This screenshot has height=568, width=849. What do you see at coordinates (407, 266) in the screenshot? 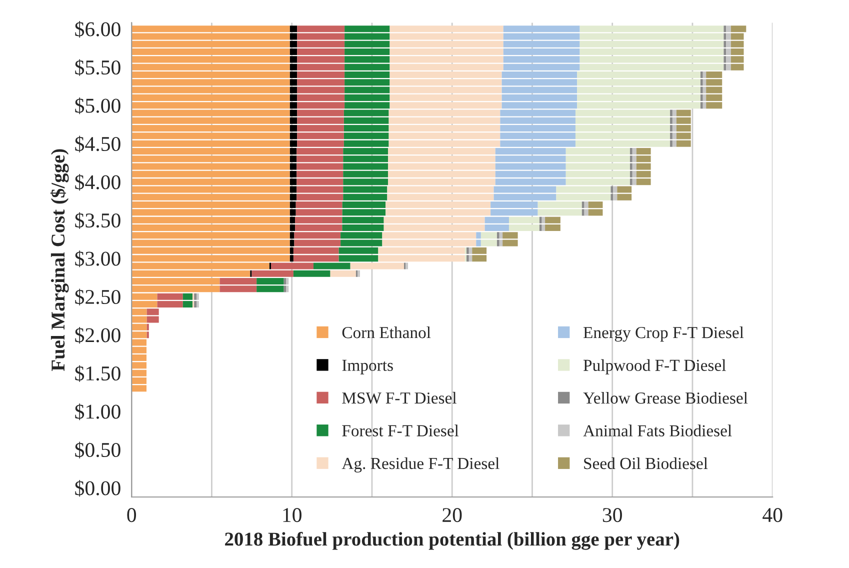
I see `bar` at bounding box center [407, 266].